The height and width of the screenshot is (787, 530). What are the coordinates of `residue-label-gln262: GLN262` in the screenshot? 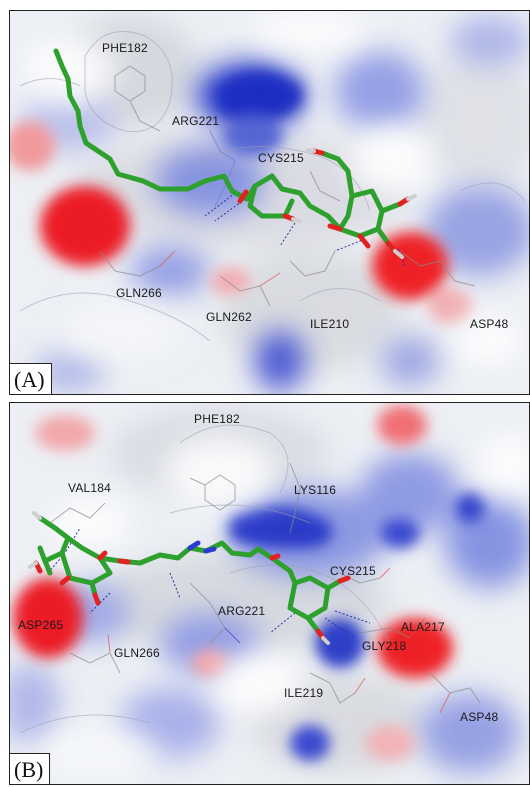 It's located at (229, 317).